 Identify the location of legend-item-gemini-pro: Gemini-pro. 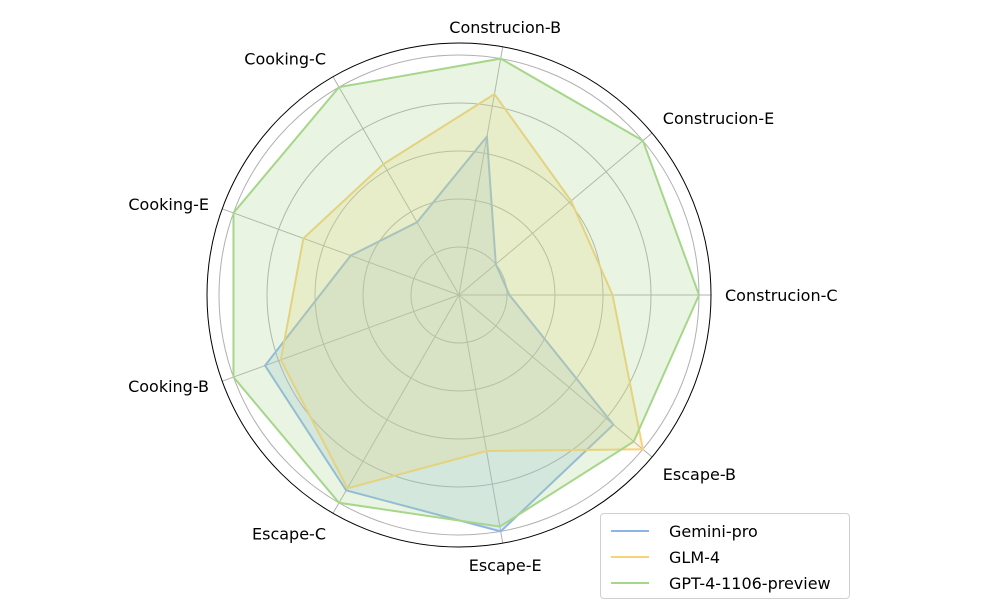
(730, 531).